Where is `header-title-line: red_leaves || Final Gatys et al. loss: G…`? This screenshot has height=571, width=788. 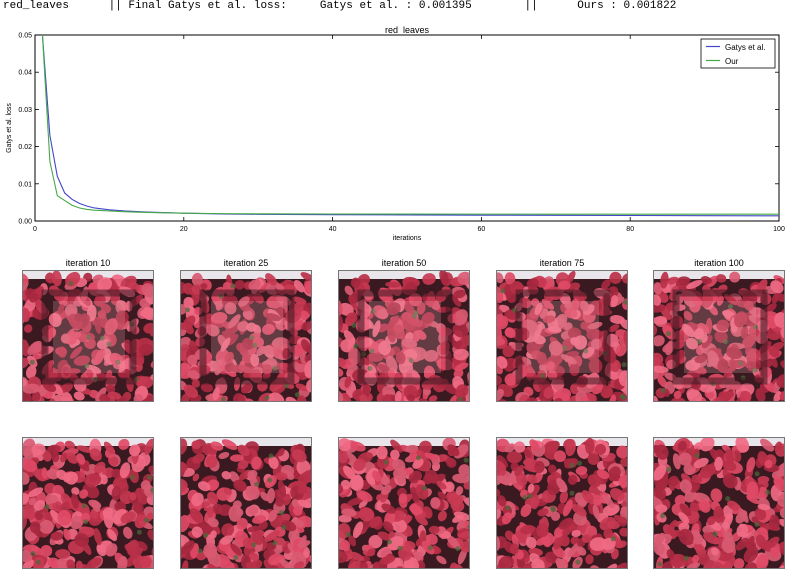 header-title-line: red_leaves || Final Gatys et al. loss: G… is located at coordinates (340, 6).